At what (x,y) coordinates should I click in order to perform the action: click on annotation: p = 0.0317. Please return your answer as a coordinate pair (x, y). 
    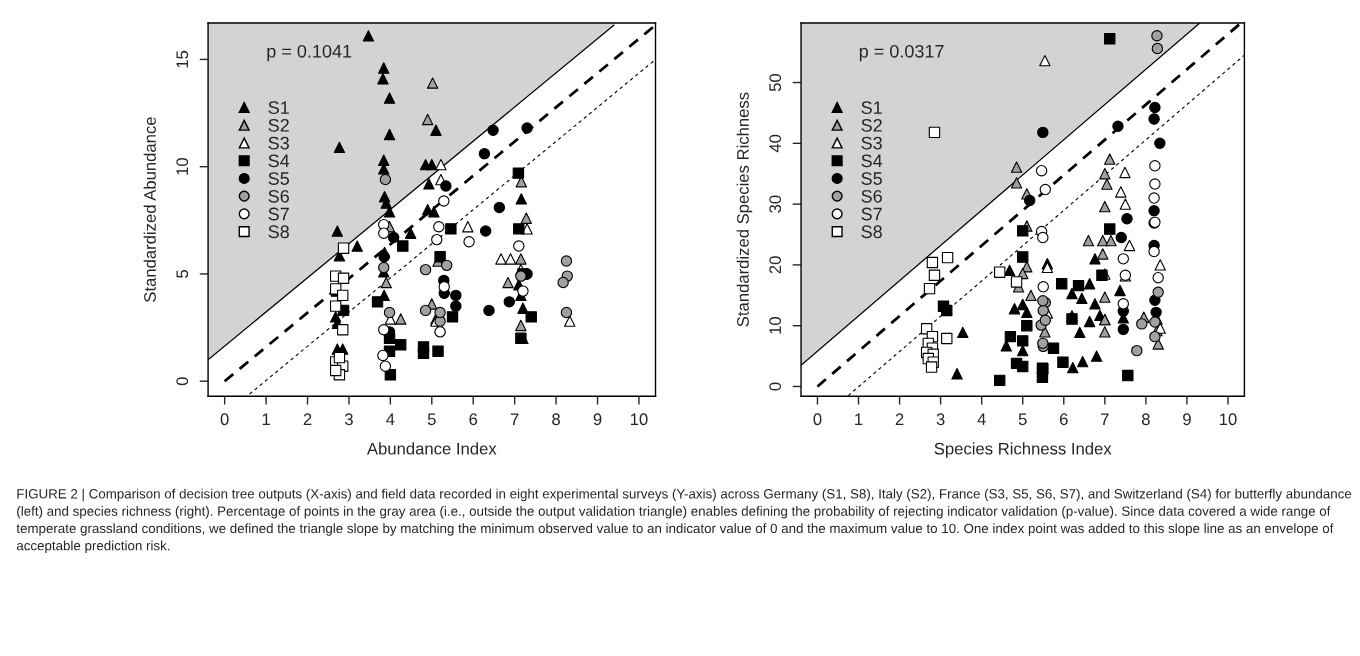
    Looking at the image, I should click on (901, 53).